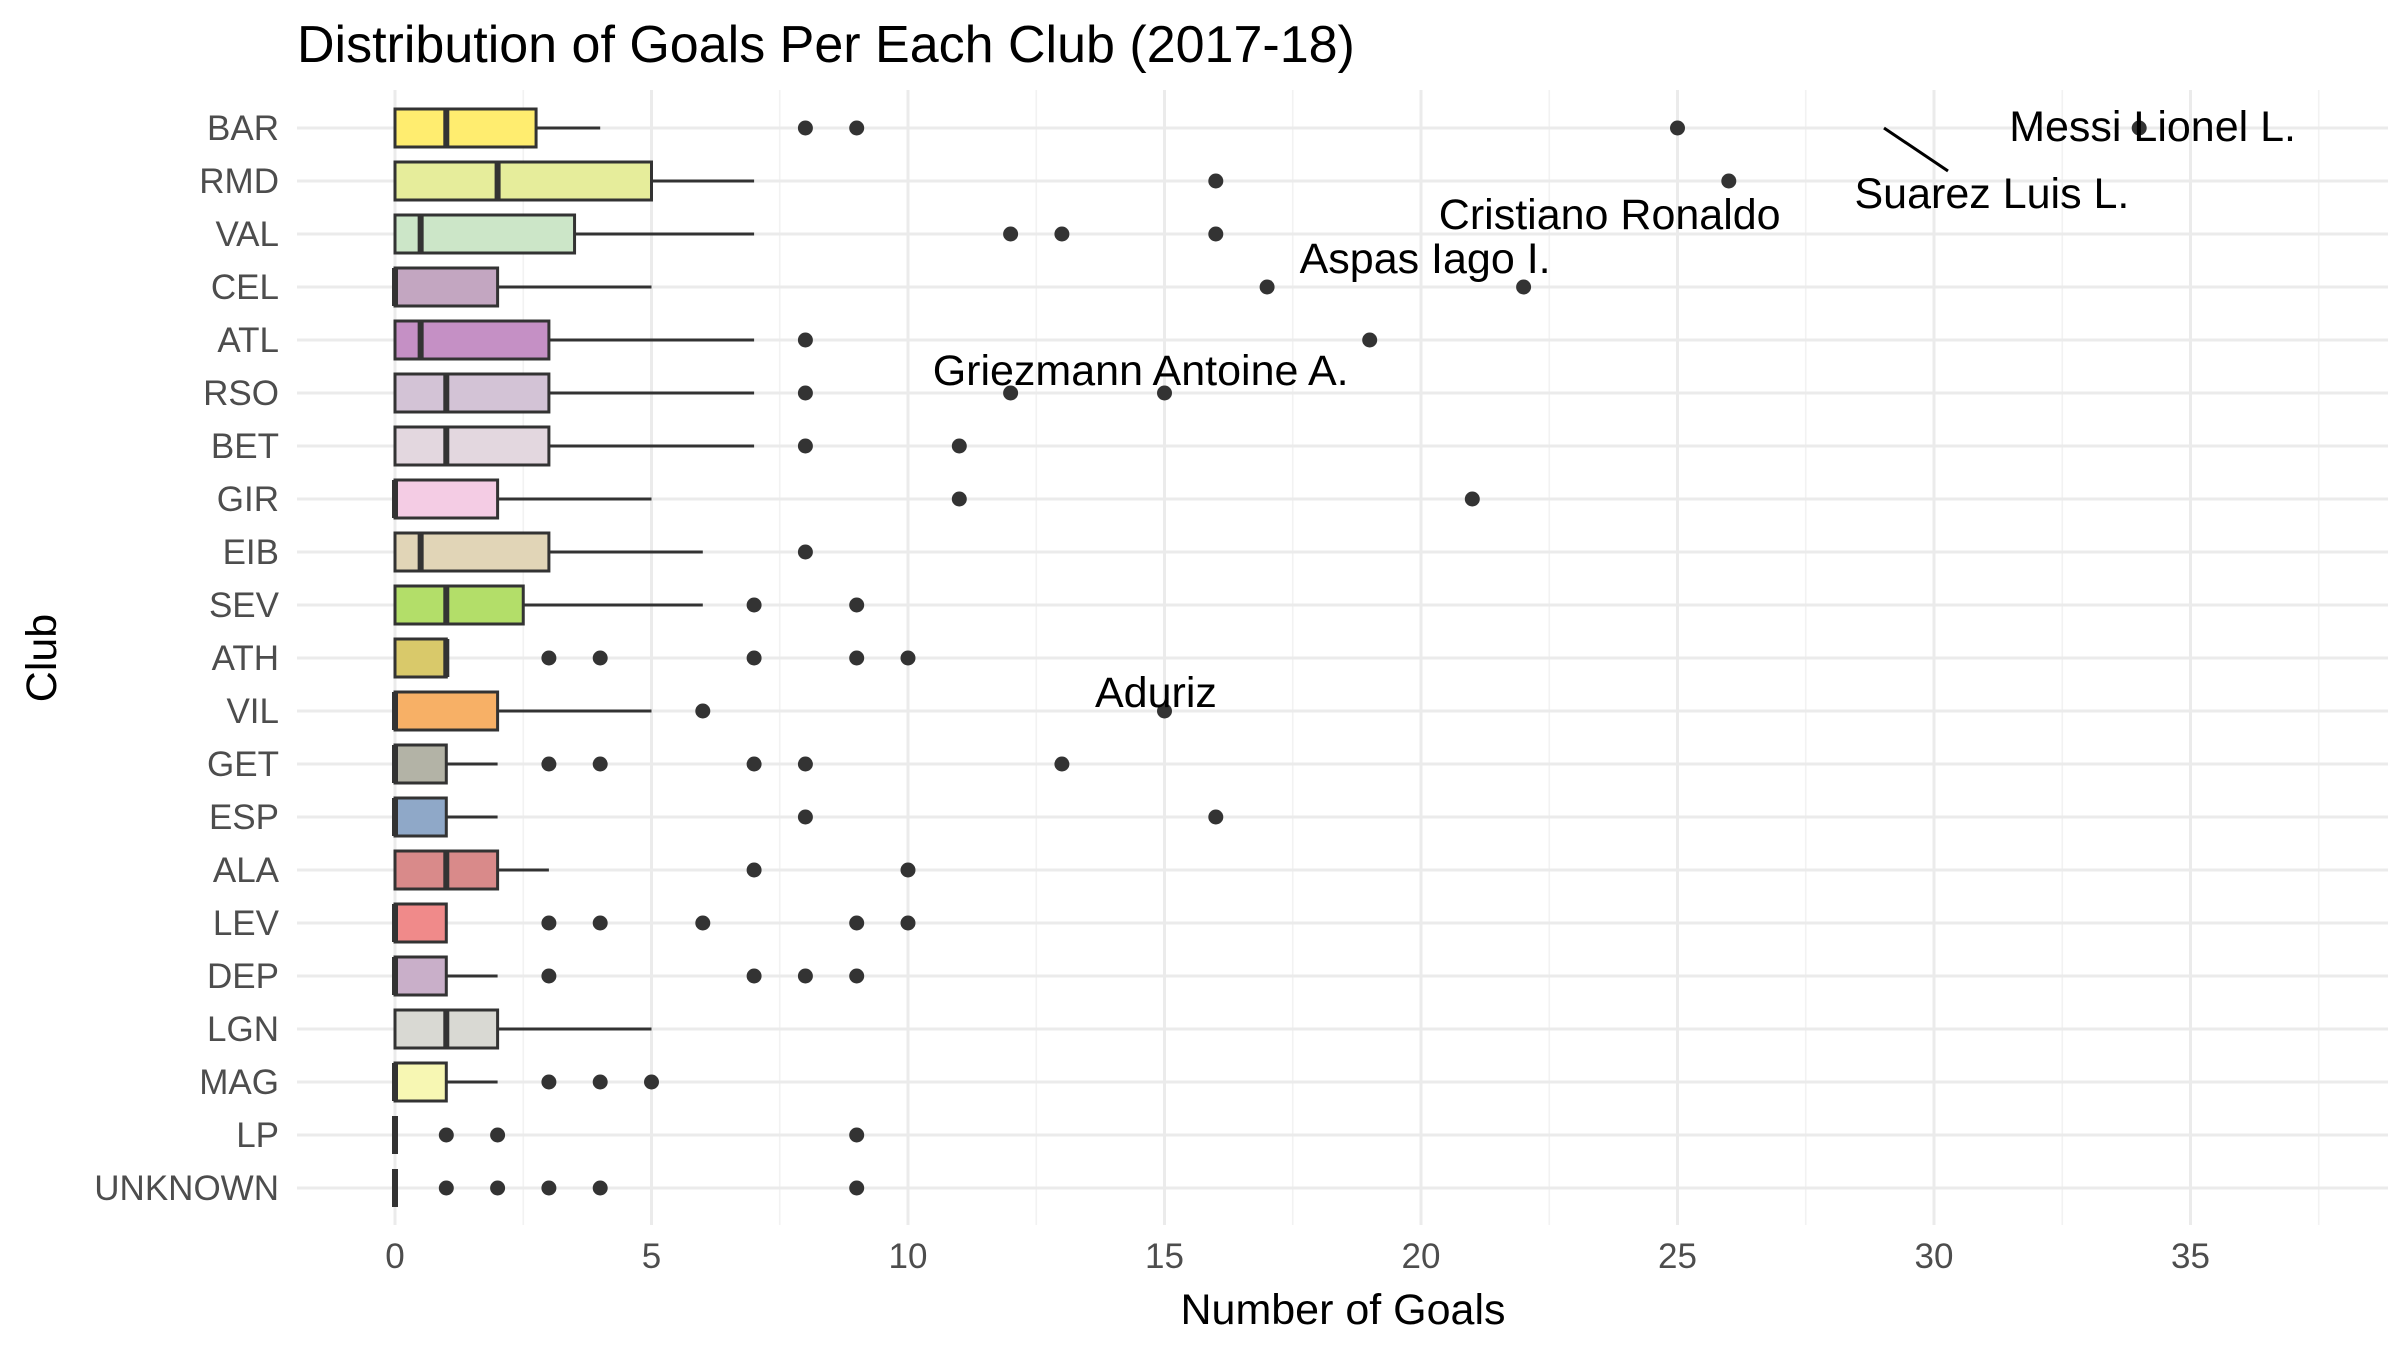 Image resolution: width=2400 pixels, height=1350 pixels. I want to click on box-unknown, so click(628, 1188).